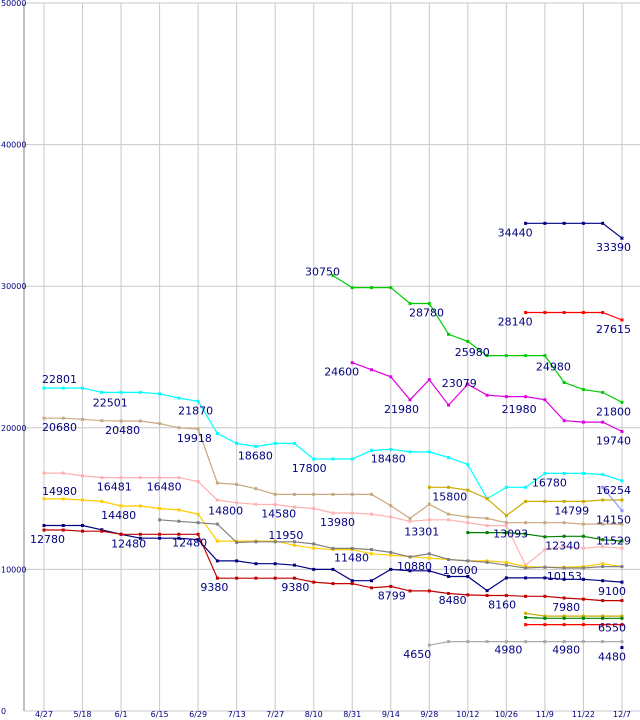  I want to click on data-label: 19918, so click(194, 438).